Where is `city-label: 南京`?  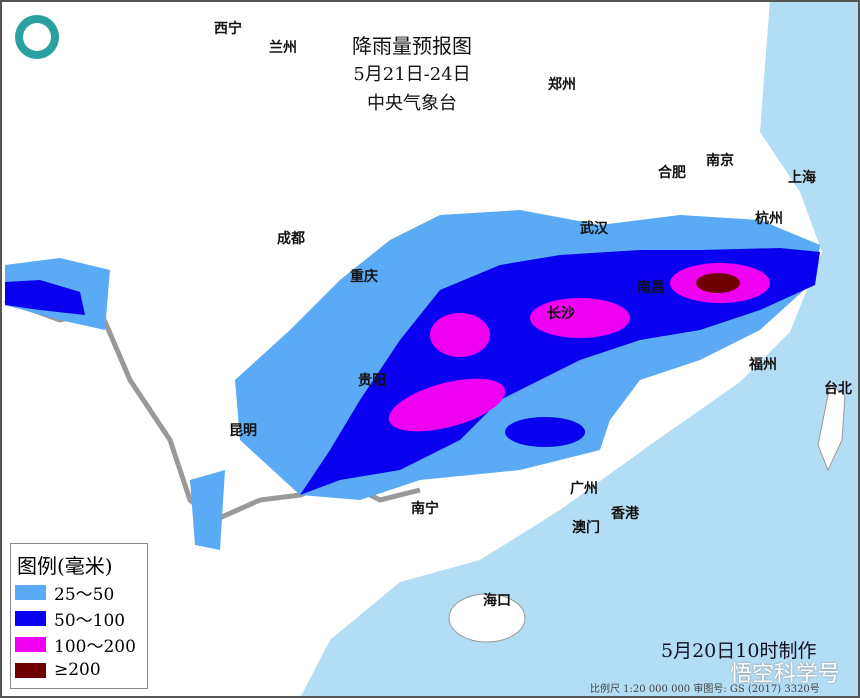 city-label: 南京 is located at coordinates (720, 161).